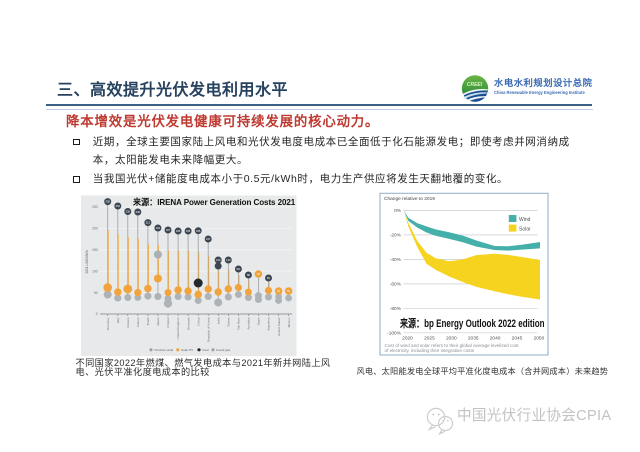 Image resolution: width=640 pixels, height=452 pixels. Describe the element at coordinates (198, 321) in the screenshot. I see `svg-text: China` at that location.